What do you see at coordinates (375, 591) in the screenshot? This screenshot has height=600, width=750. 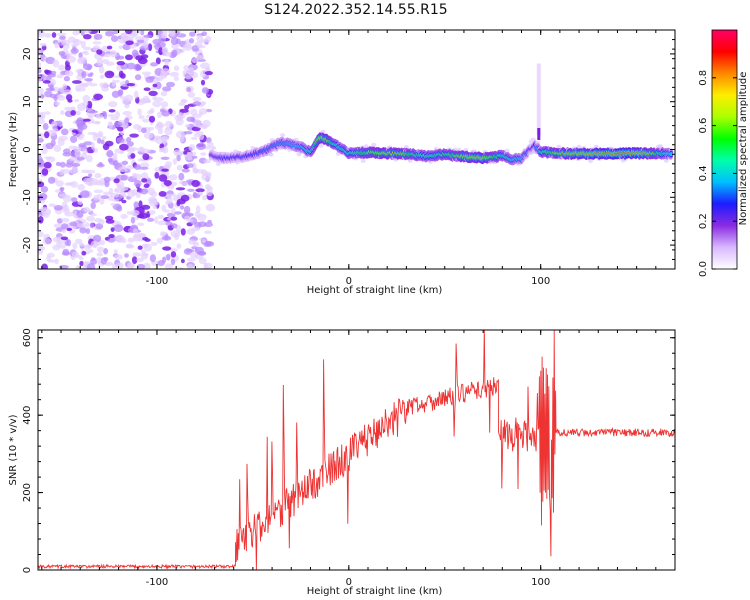 I see `snr-x-axis-label: Height of straight line (km)` at bounding box center [375, 591].